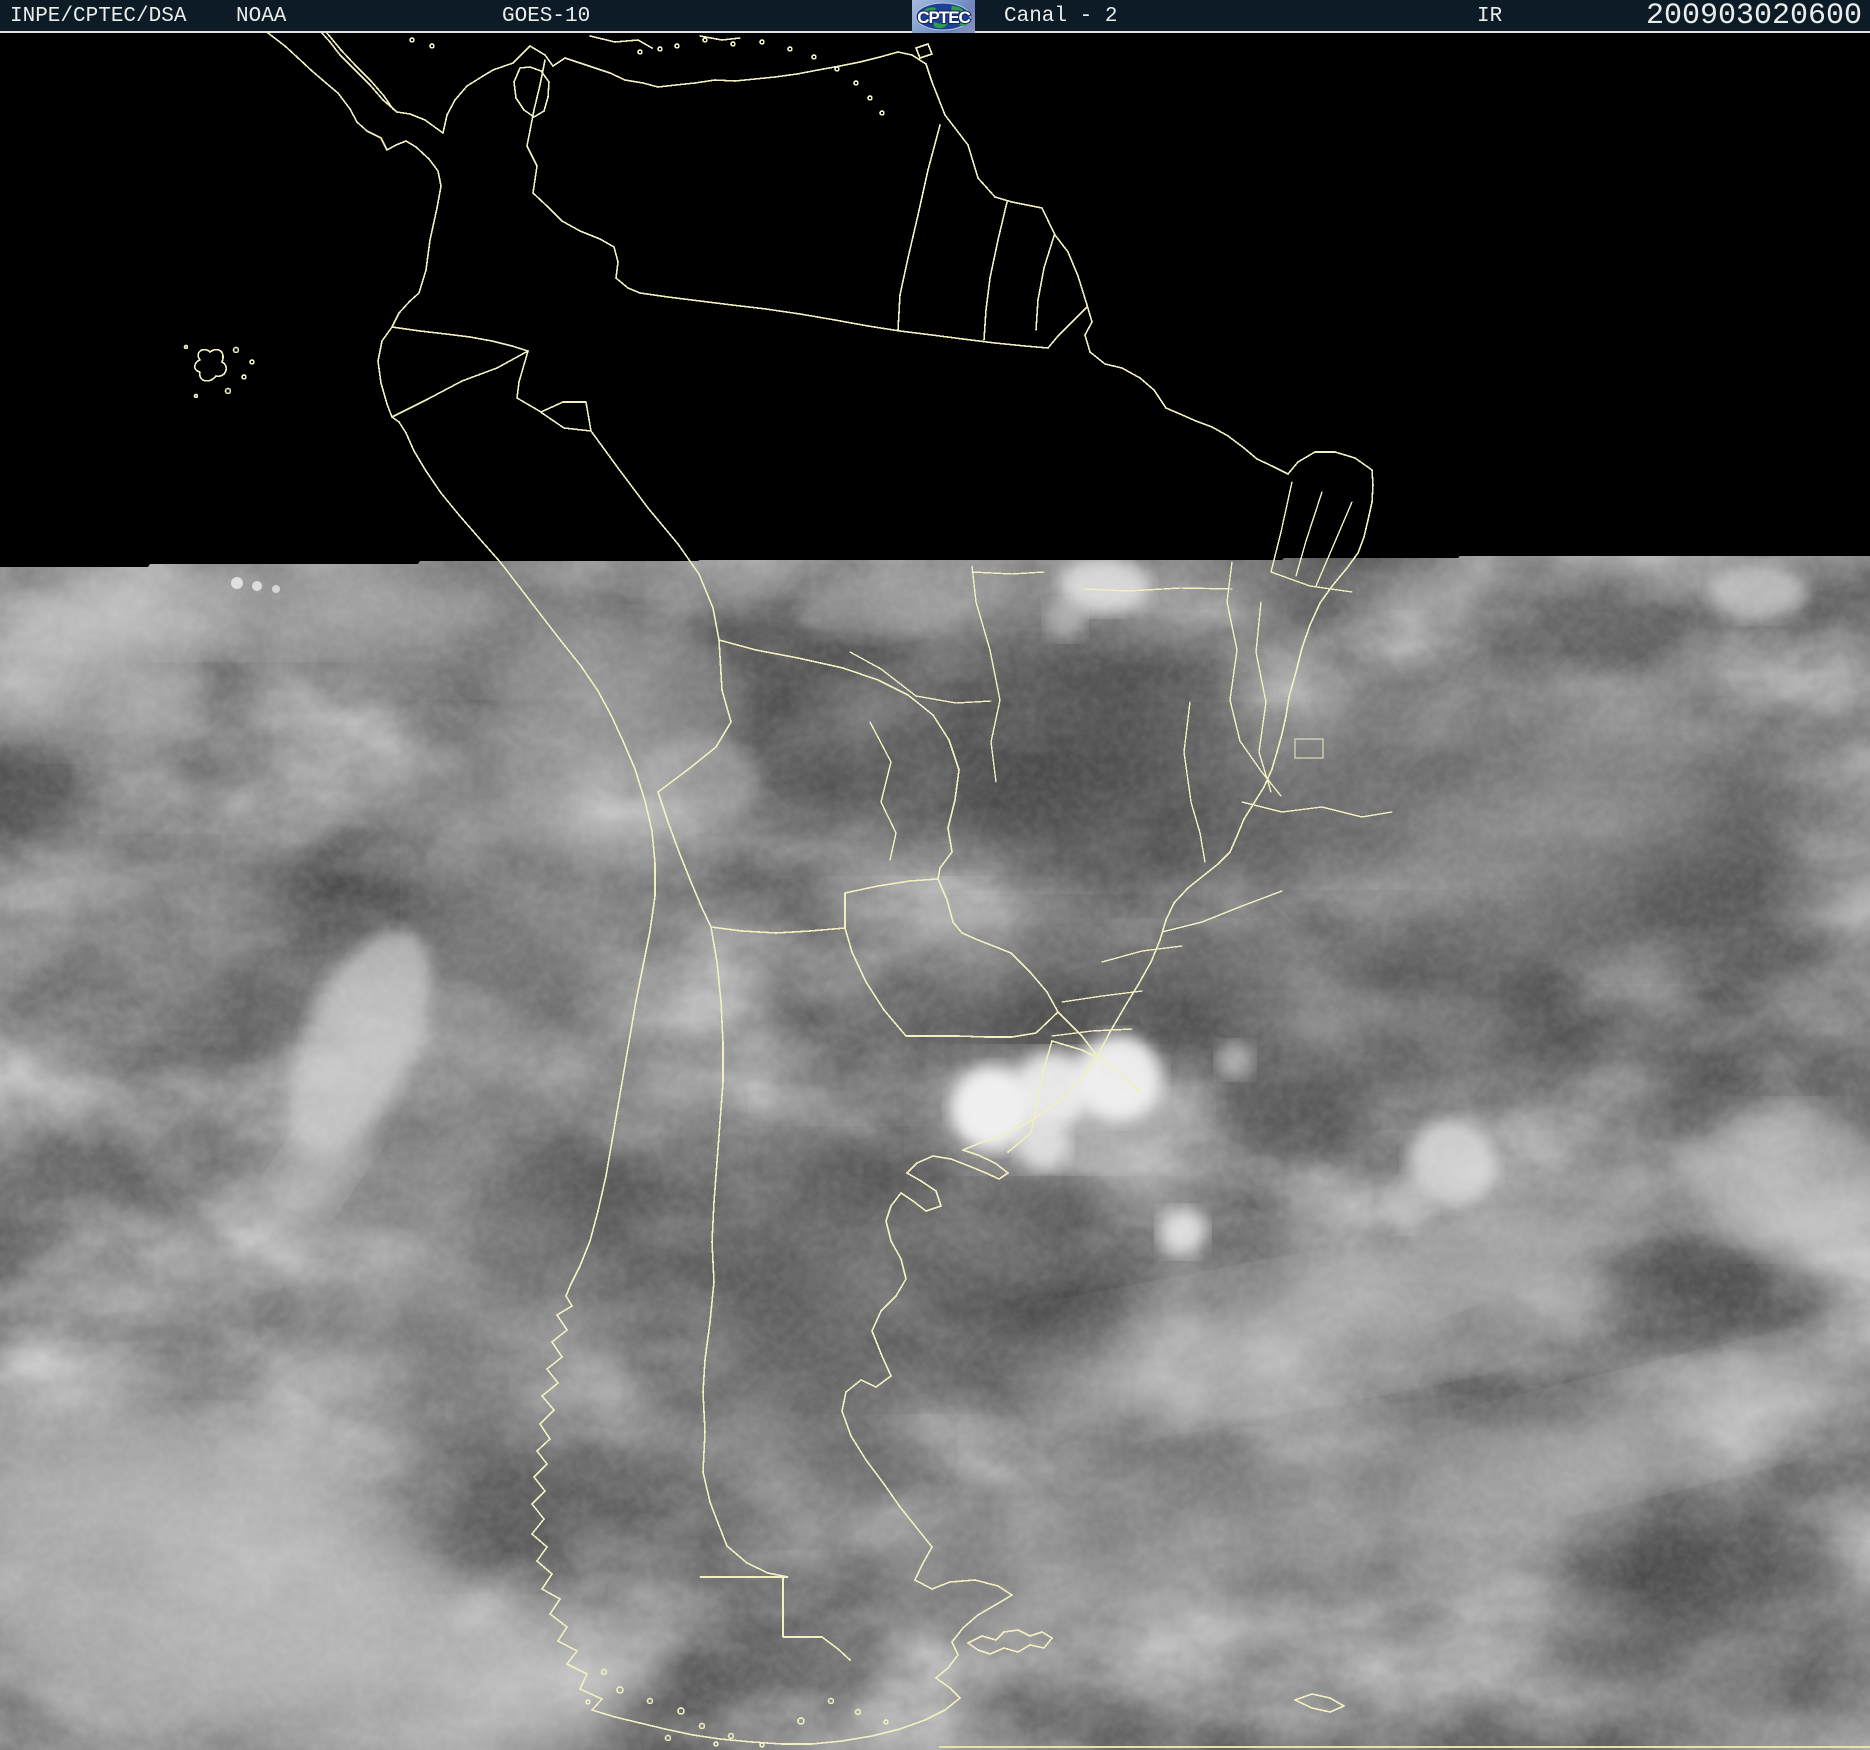 The width and height of the screenshot is (1870, 1750). Describe the element at coordinates (261, 16) in the screenshot. I see `organization-label: NOAA` at that location.